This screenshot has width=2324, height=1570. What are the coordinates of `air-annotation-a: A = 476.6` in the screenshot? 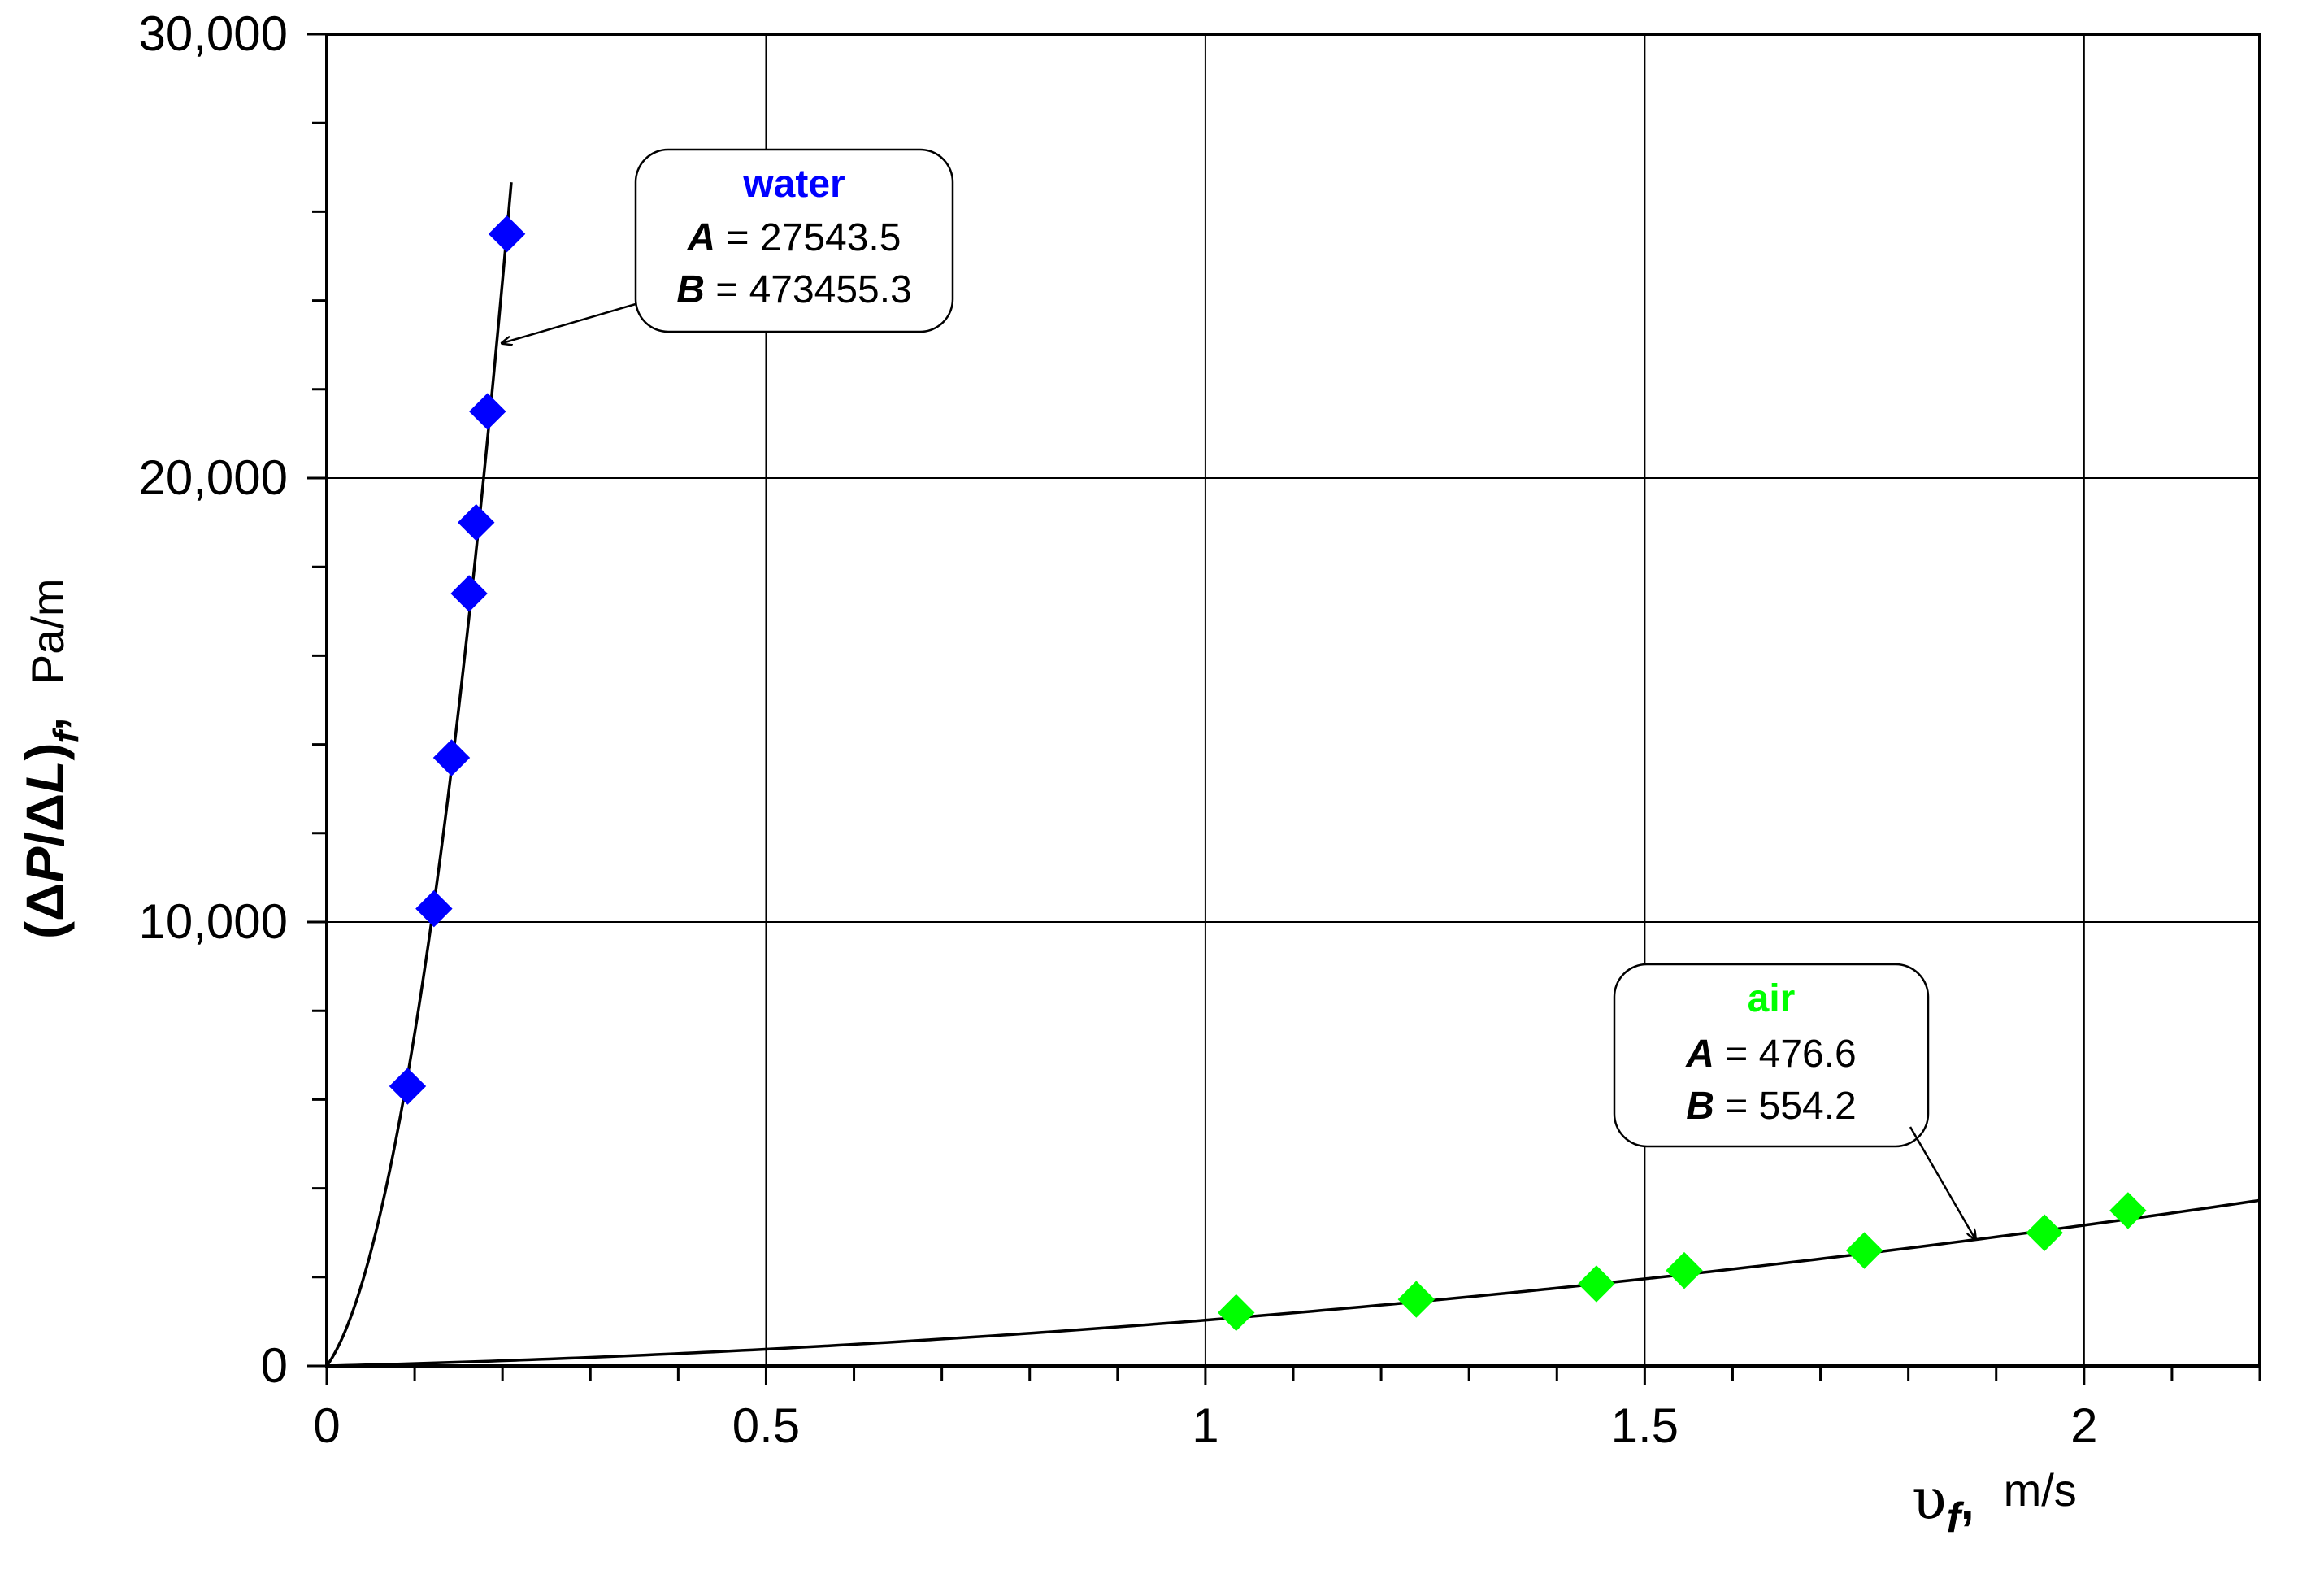 It's located at (1771, 1054).